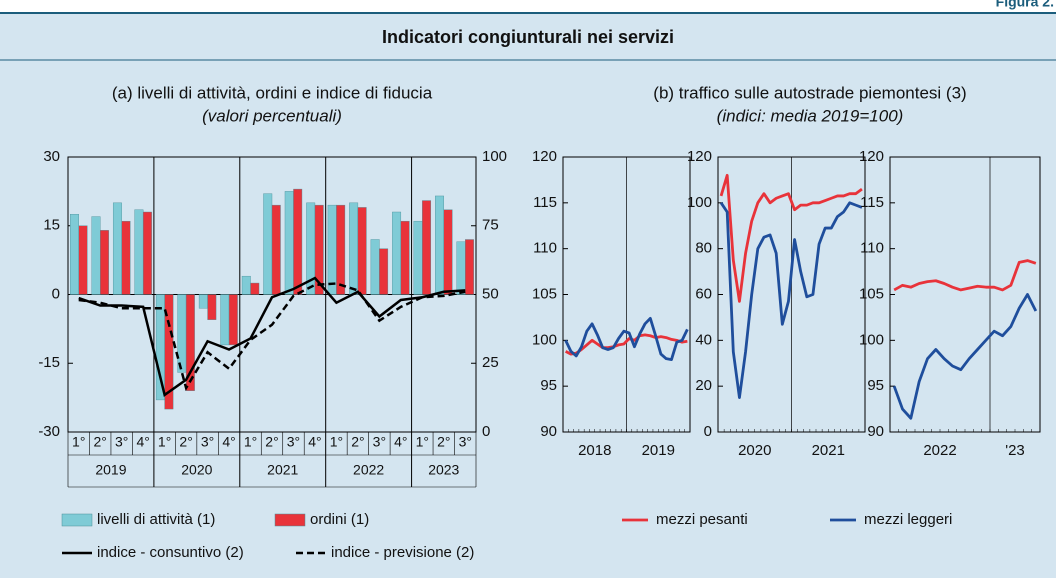 This screenshot has width=1056, height=578. Describe the element at coordinates (908, 519) in the screenshot. I see `legend-label: mezzi leggeri` at that location.